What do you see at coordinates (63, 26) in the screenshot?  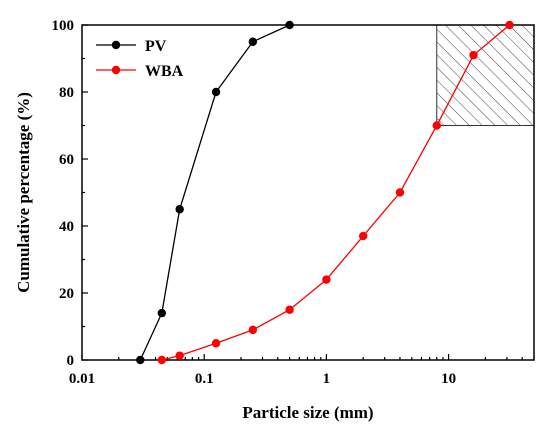 I see `y-tick-label: 100` at bounding box center [63, 26].